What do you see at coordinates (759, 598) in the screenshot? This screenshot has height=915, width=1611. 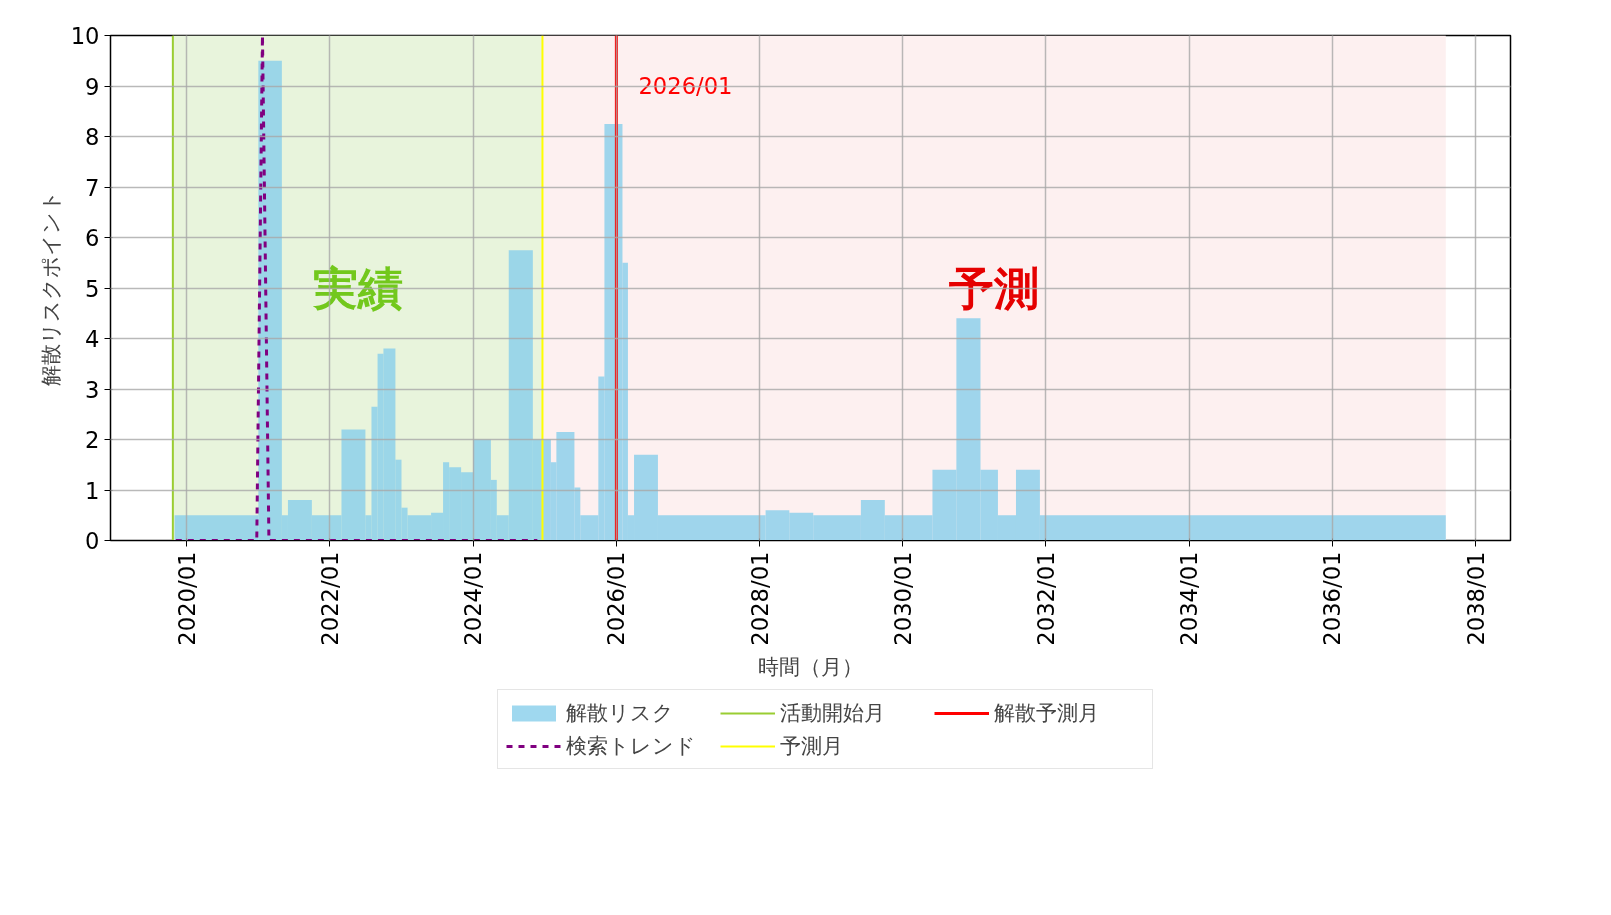 I see `x-tick-label: 2028/01` at bounding box center [759, 598].